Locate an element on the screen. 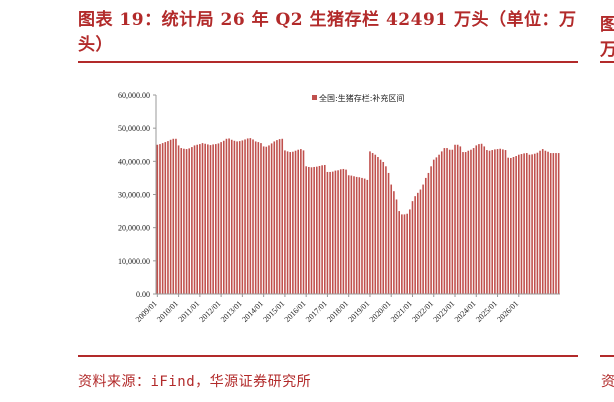 Image resolution: width=614 pixels, height=402 pixels. y-tick-label: 10,000.00 is located at coordinates (134, 261).